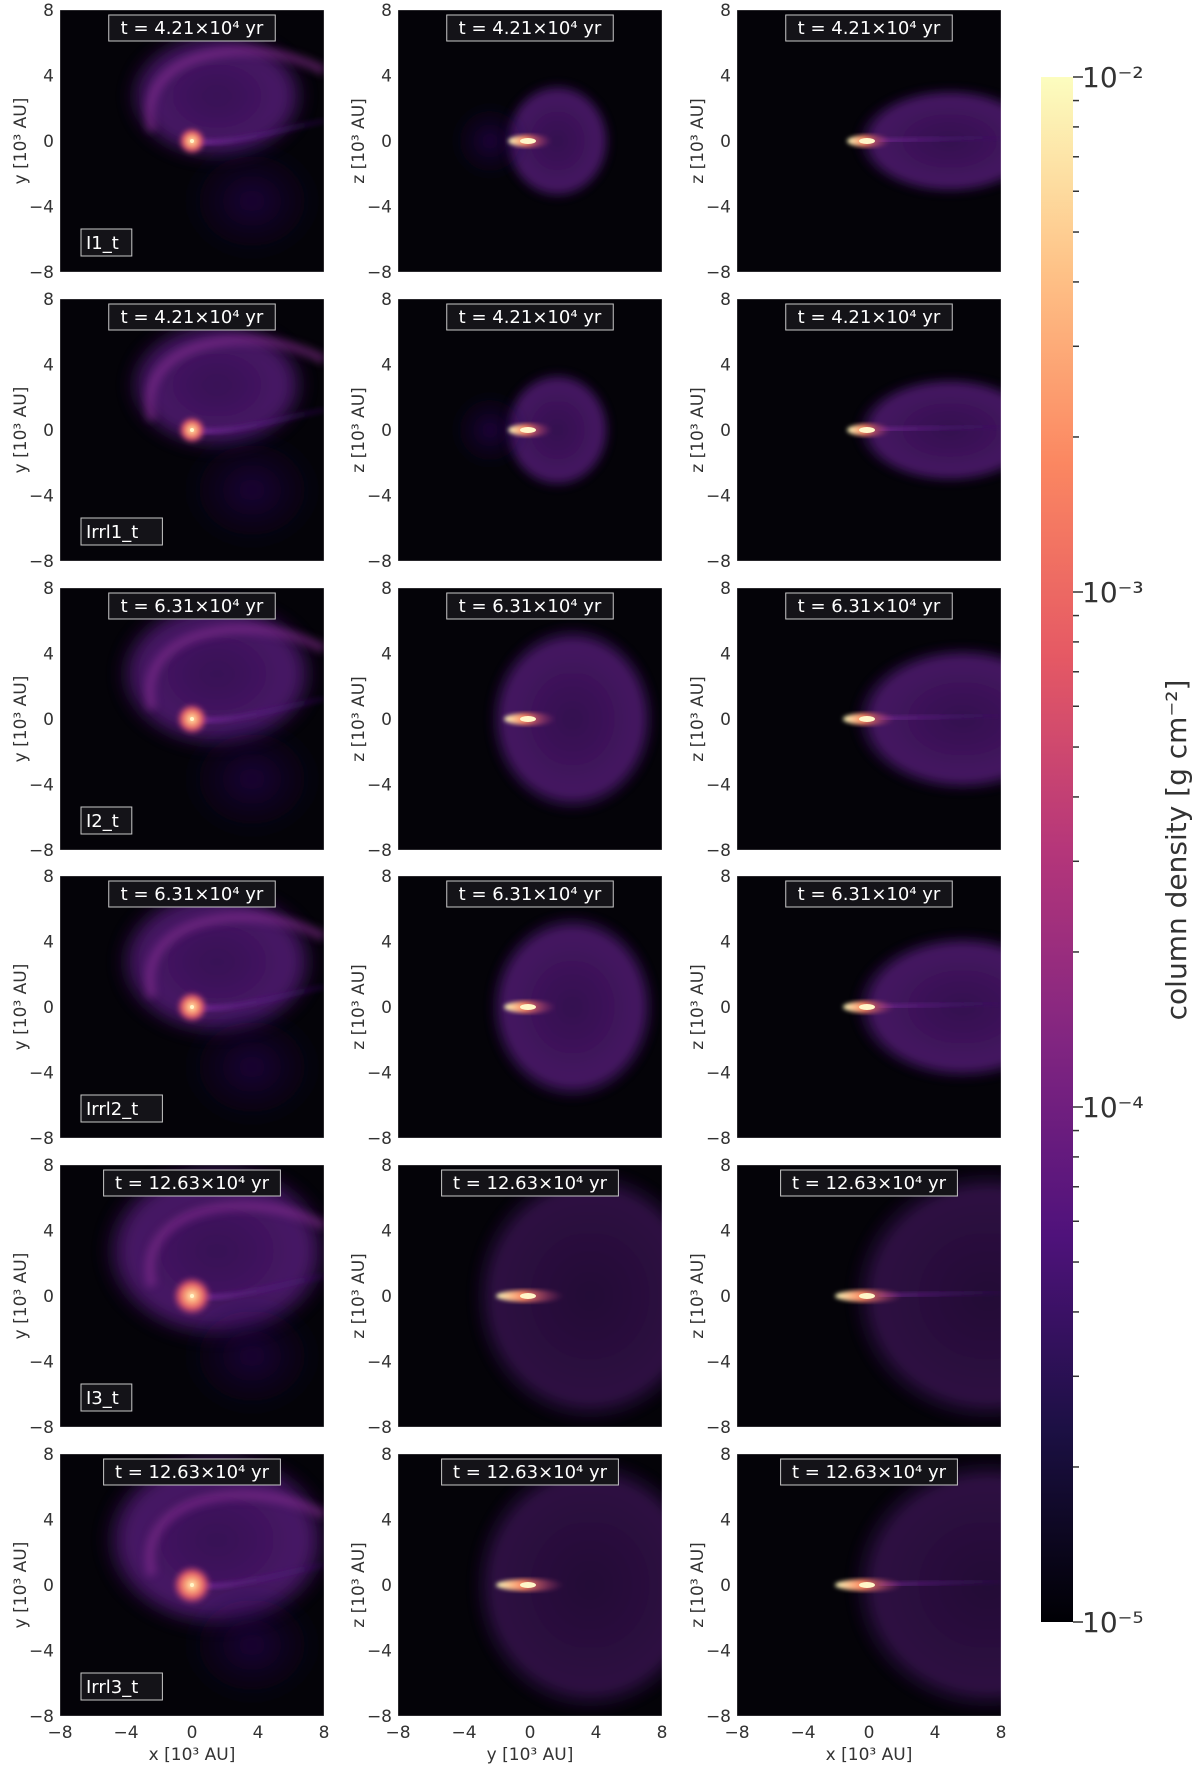 The height and width of the screenshot is (1771, 1200). I want to click on run-label: Irrl3_t, so click(121, 1686).